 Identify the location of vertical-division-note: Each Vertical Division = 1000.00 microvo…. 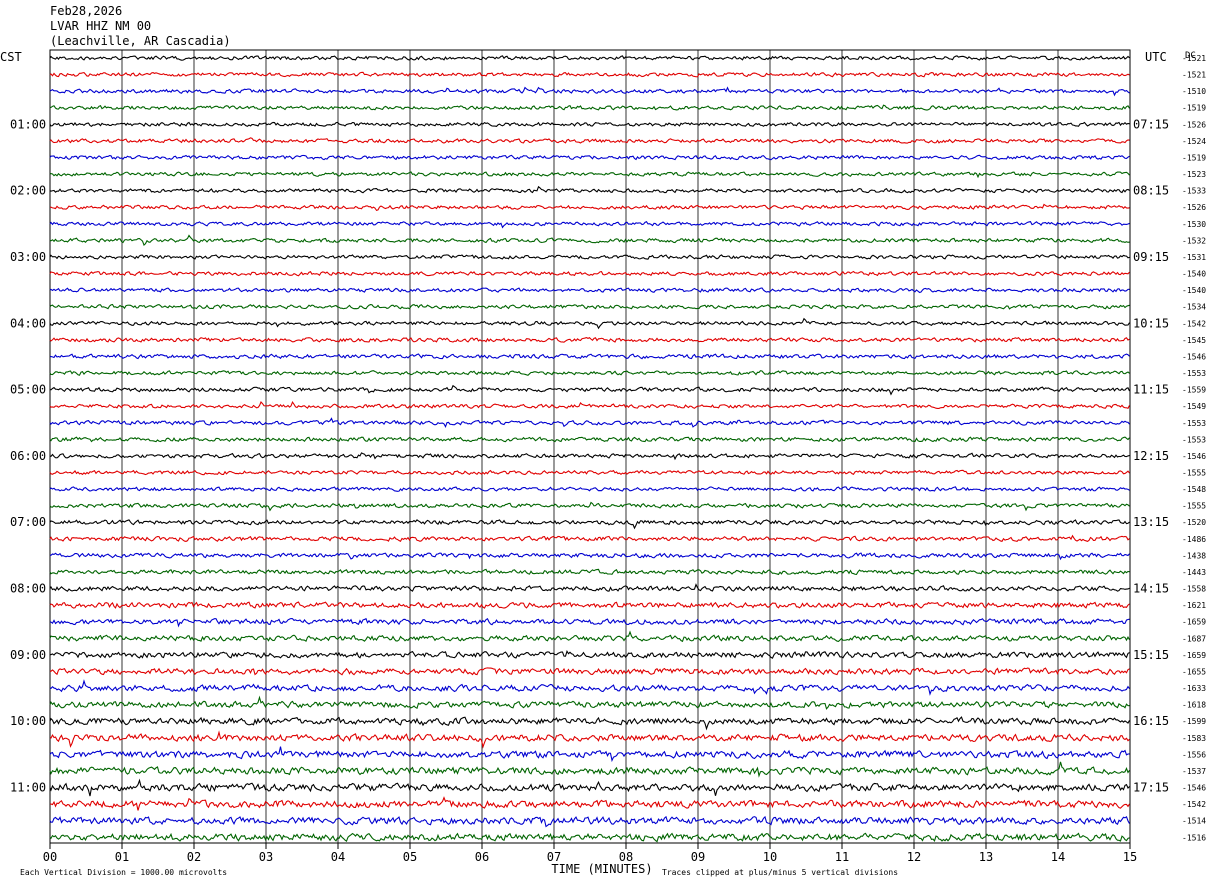
(123, 872).